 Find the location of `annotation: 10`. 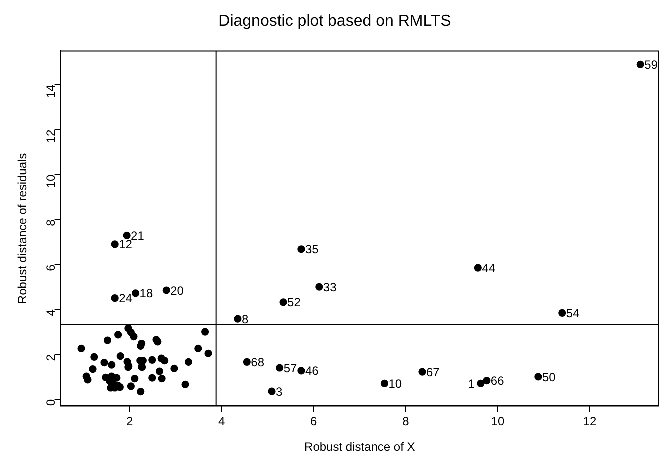

annotation: 10 is located at coordinates (395, 384).